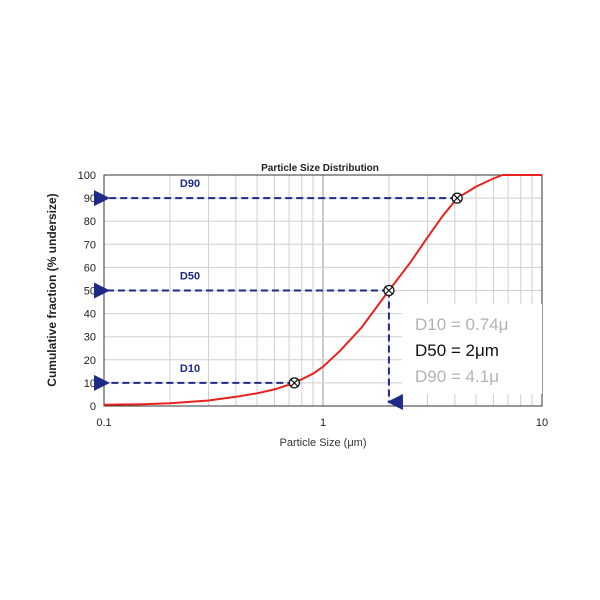 The width and height of the screenshot is (600, 600). What do you see at coordinates (52, 289) in the screenshot?
I see `y-axis-label: Cumulative fraction (% undersize)` at bounding box center [52, 289].